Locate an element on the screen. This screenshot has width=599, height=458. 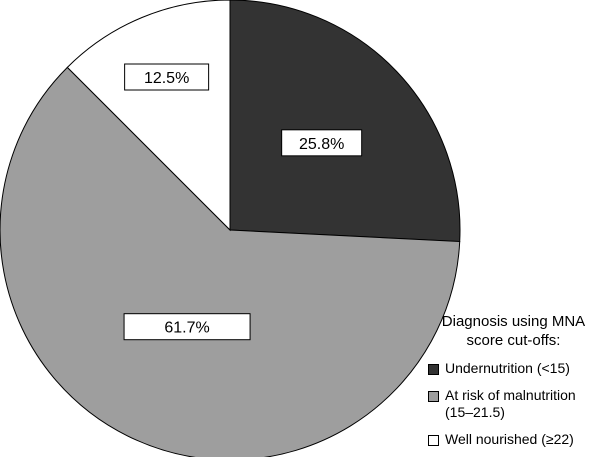
slice-label-text-0: 25.8% is located at coordinates (321, 144).